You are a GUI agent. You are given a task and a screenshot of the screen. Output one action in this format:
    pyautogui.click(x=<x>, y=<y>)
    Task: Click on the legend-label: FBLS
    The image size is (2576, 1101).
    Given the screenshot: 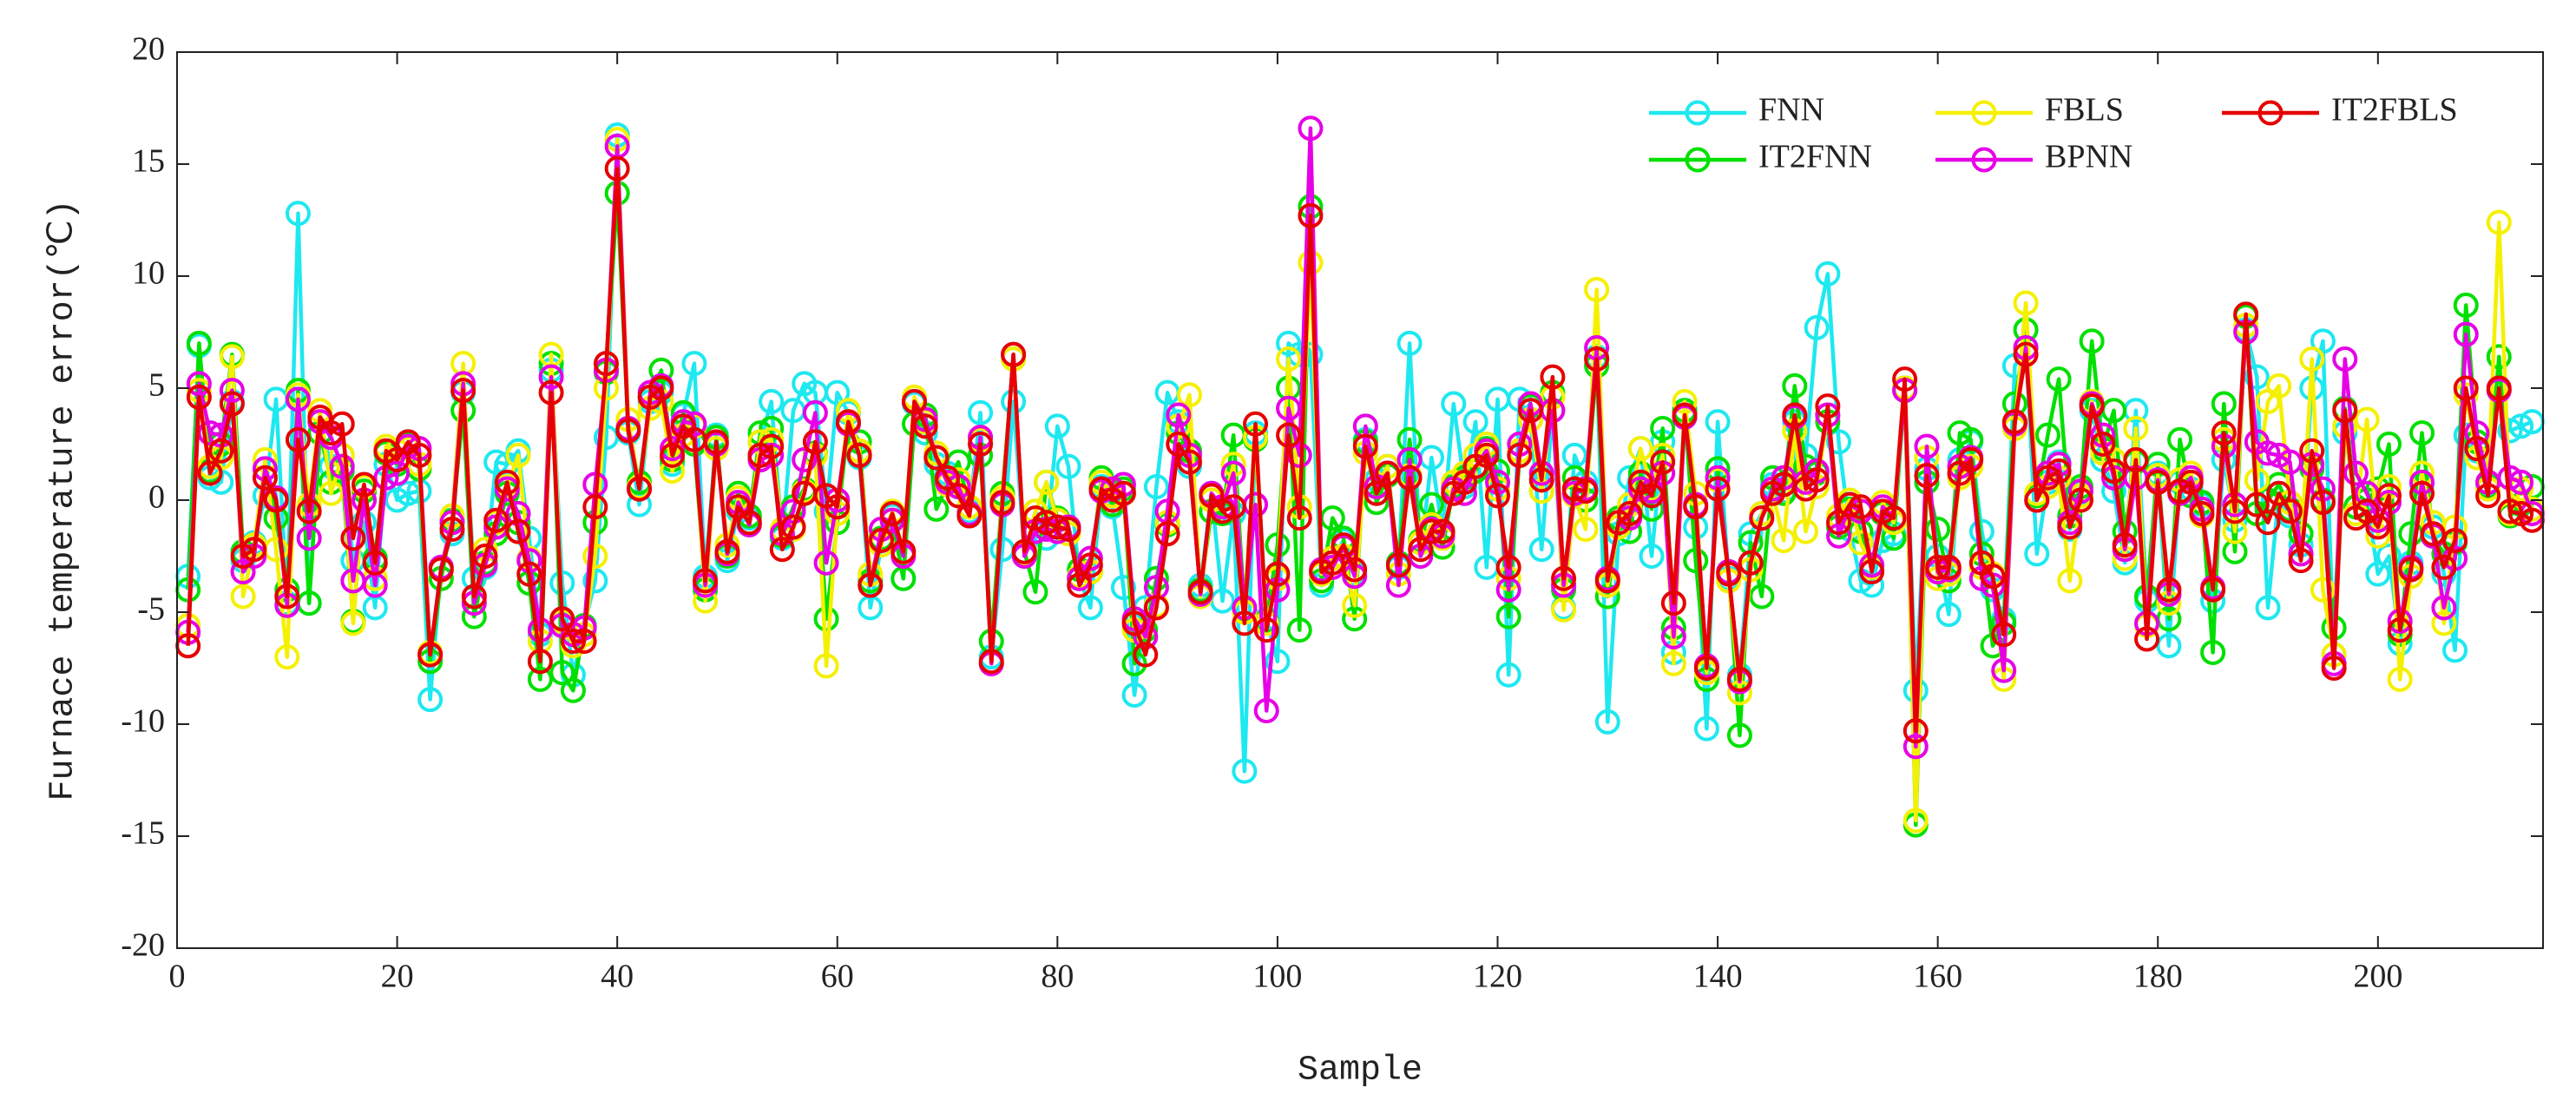 What is the action you would take?
    pyautogui.click(x=2084, y=110)
    